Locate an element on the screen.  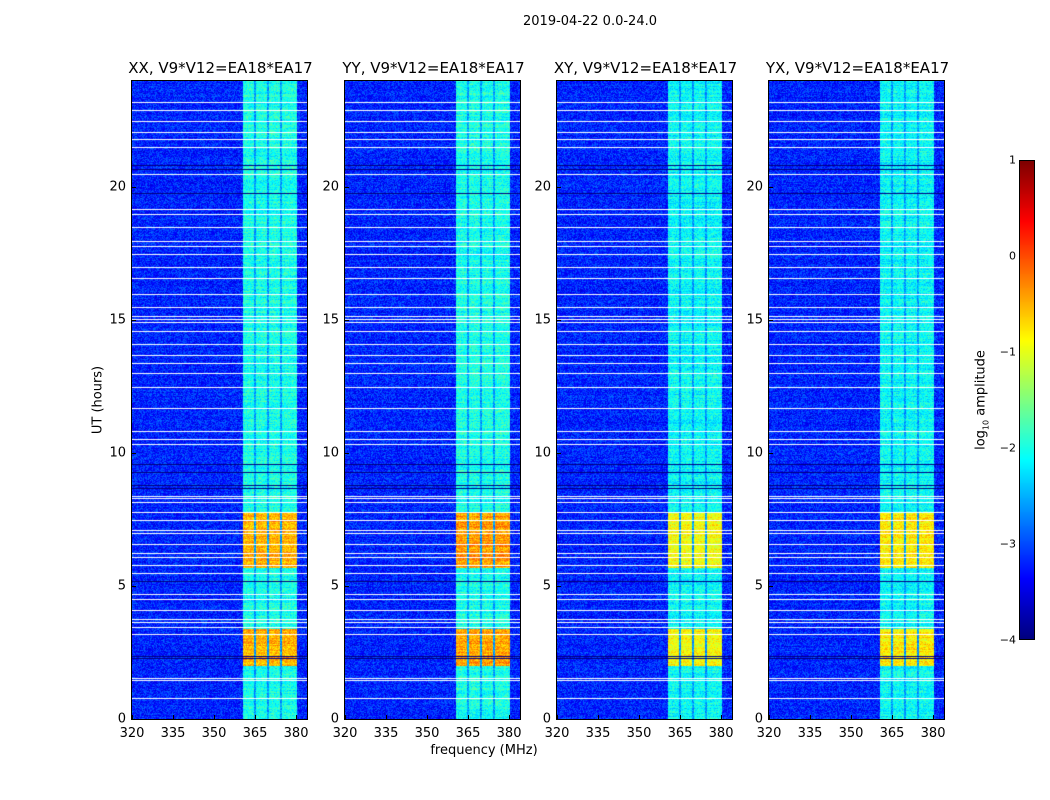
colorbar is located at coordinates (1027, 400).